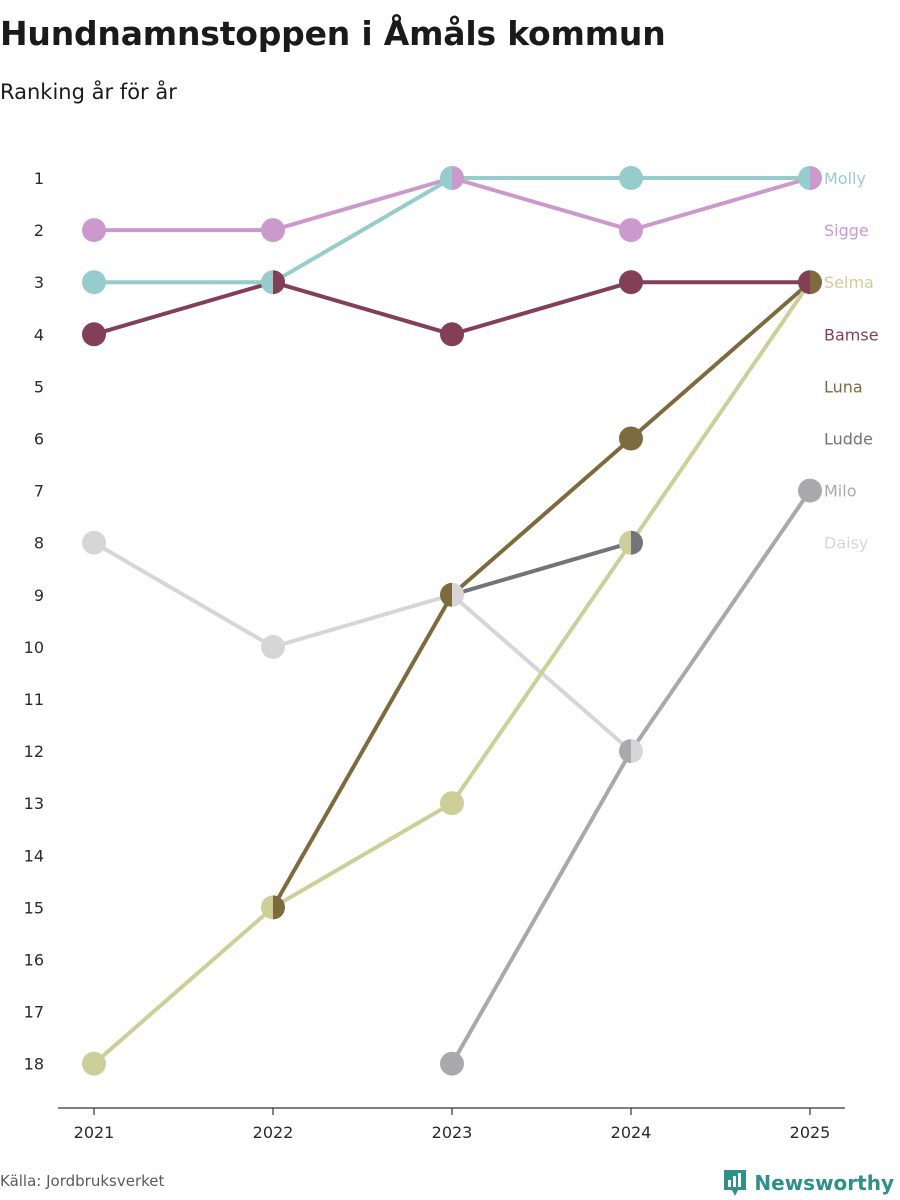  What do you see at coordinates (34, 907) in the screenshot?
I see `y-tick-label: 15` at bounding box center [34, 907].